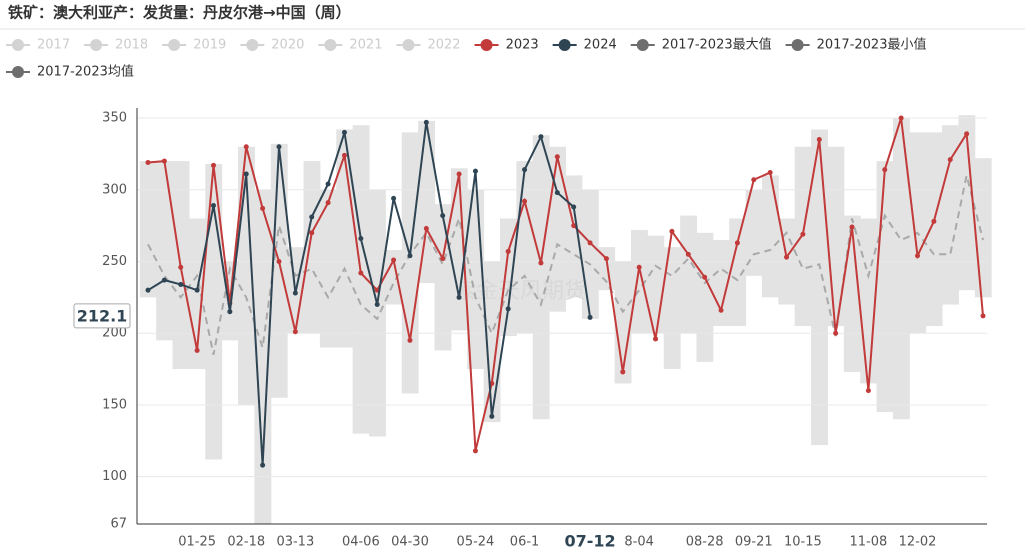 The width and height of the screenshot is (1025, 555). What do you see at coordinates (114, 118) in the screenshot?
I see `y-tick-label: 350` at bounding box center [114, 118].